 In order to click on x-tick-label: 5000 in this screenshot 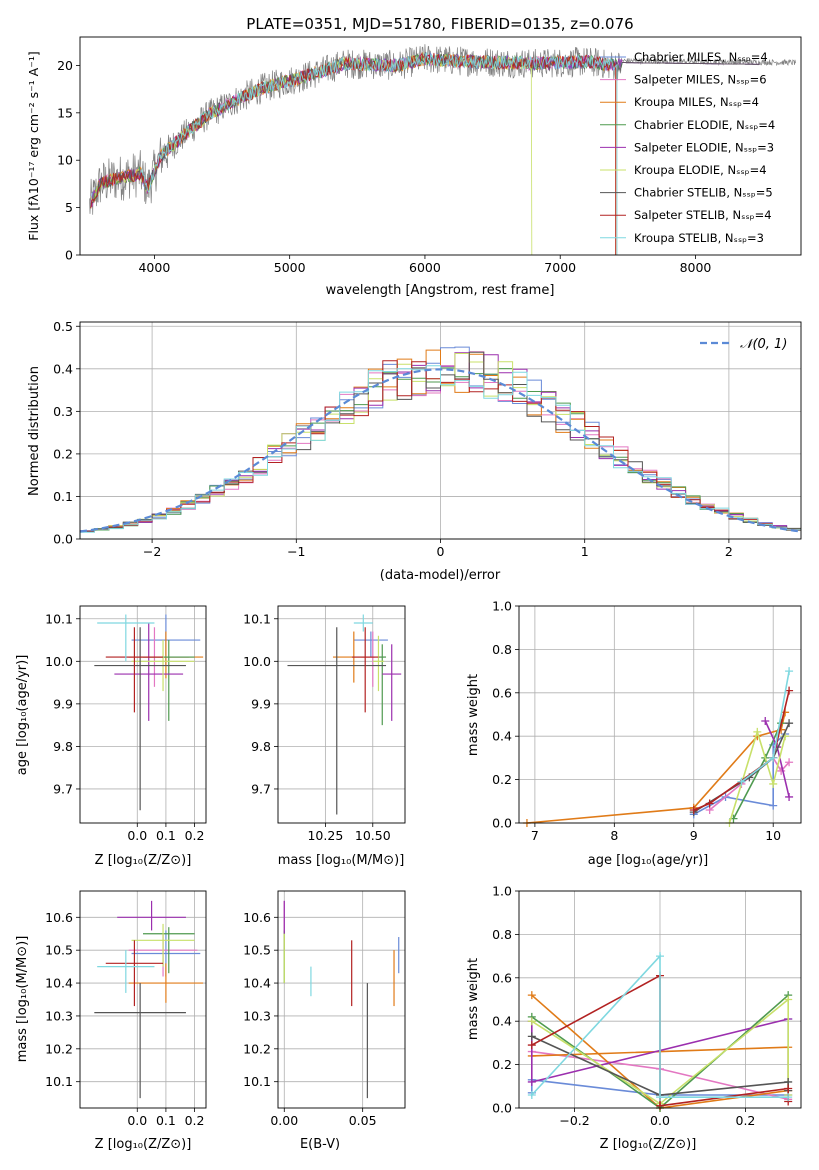, I will do `click(290, 267)`.